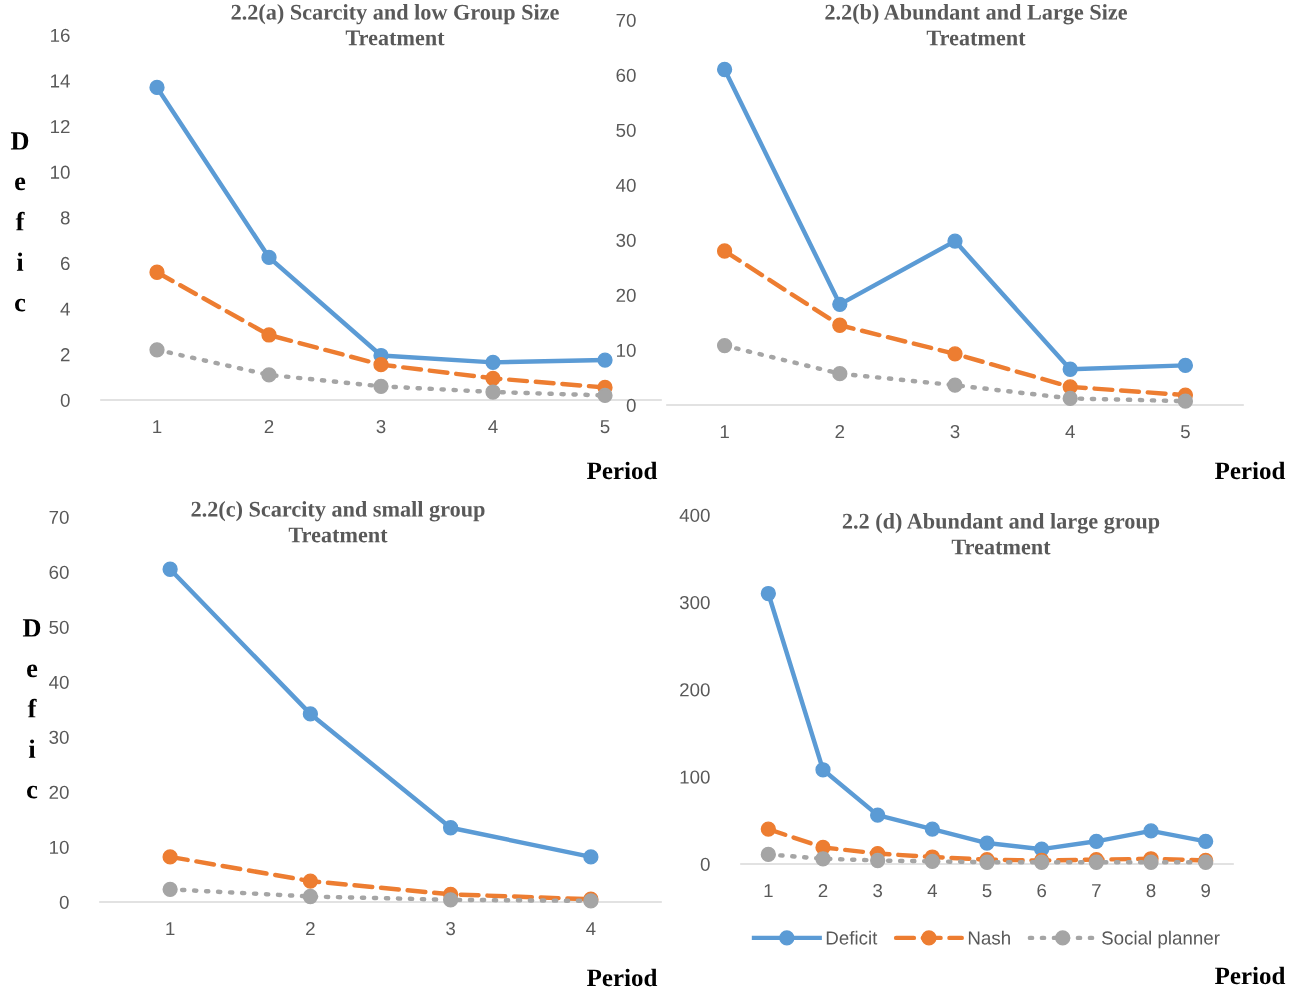  Describe the element at coordinates (694, 515) in the screenshot. I see `y-tick-label: 400` at that location.